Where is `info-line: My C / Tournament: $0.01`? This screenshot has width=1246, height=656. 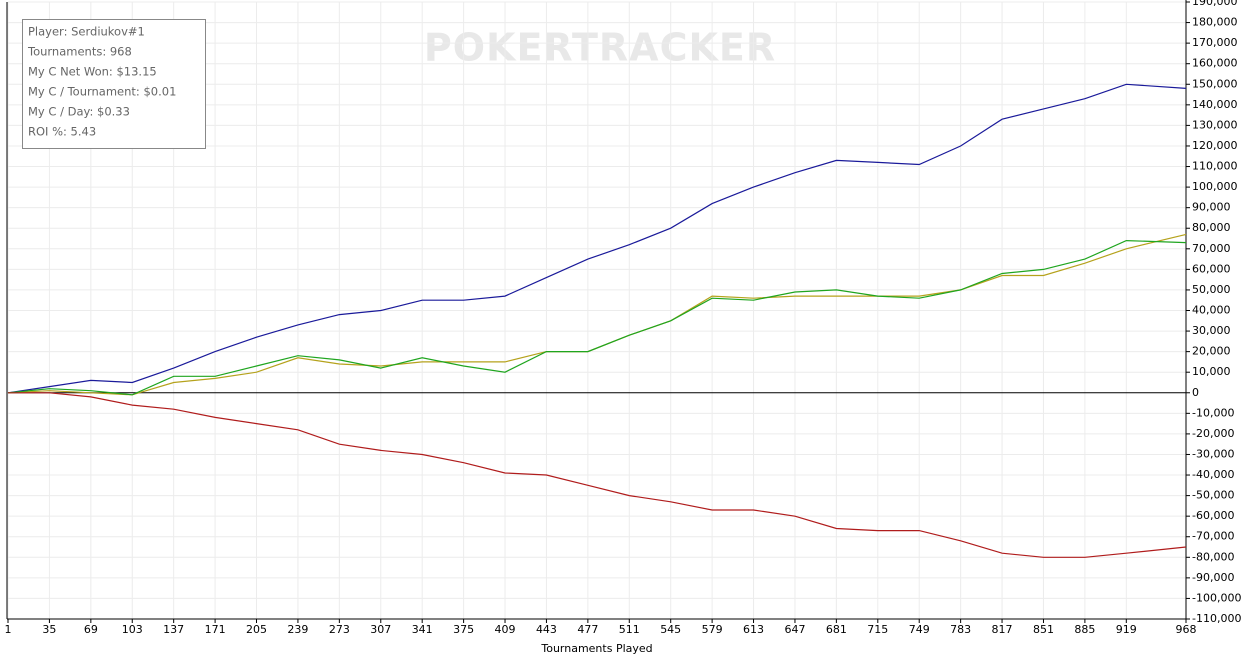 info-line: My C / Tournament: $0.01 is located at coordinates (102, 92).